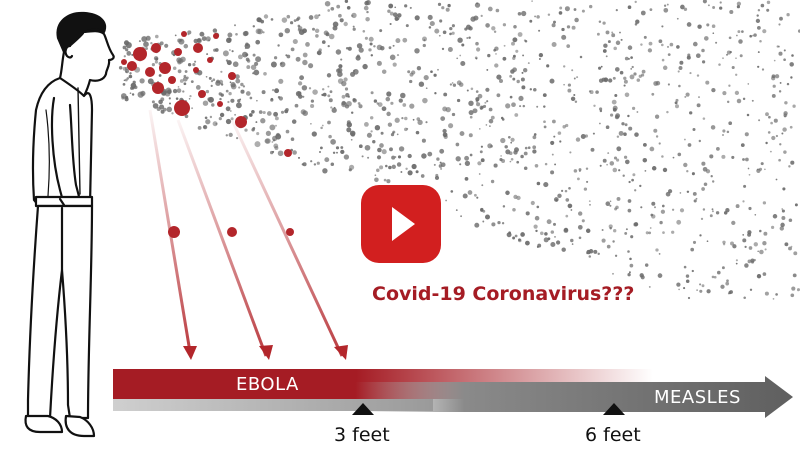  What do you see at coordinates (401, 224) in the screenshot?
I see `video-play-button` at bounding box center [401, 224].